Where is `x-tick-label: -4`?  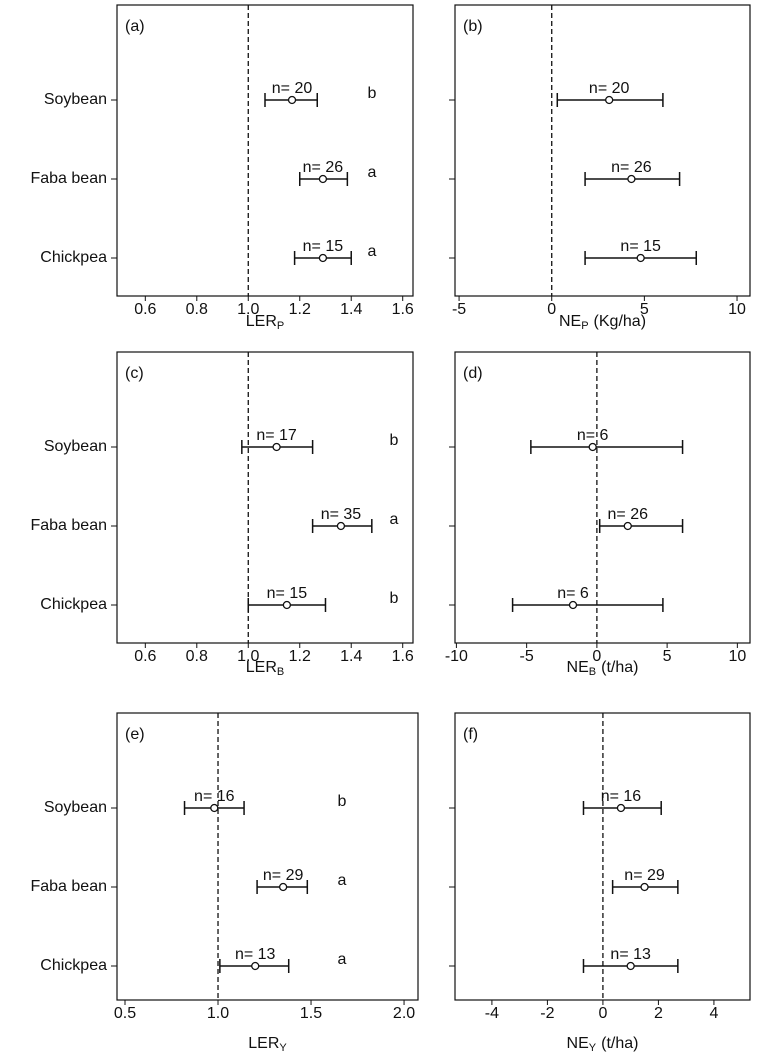
x-tick-label: -4 is located at coordinates (492, 1013).